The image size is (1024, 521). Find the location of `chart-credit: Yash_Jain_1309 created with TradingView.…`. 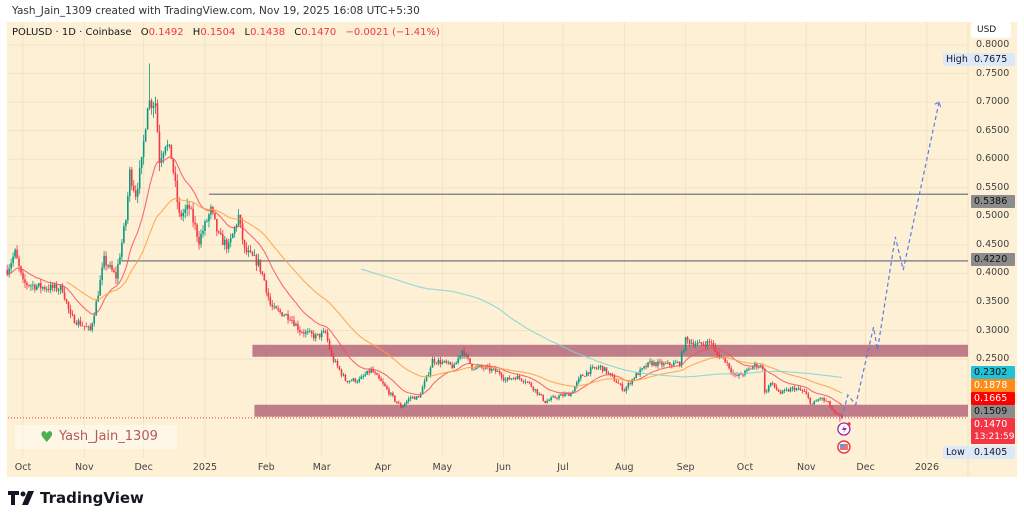

chart-credit: Yash_Jain_1309 created with TradingView.… is located at coordinates (216, 11).